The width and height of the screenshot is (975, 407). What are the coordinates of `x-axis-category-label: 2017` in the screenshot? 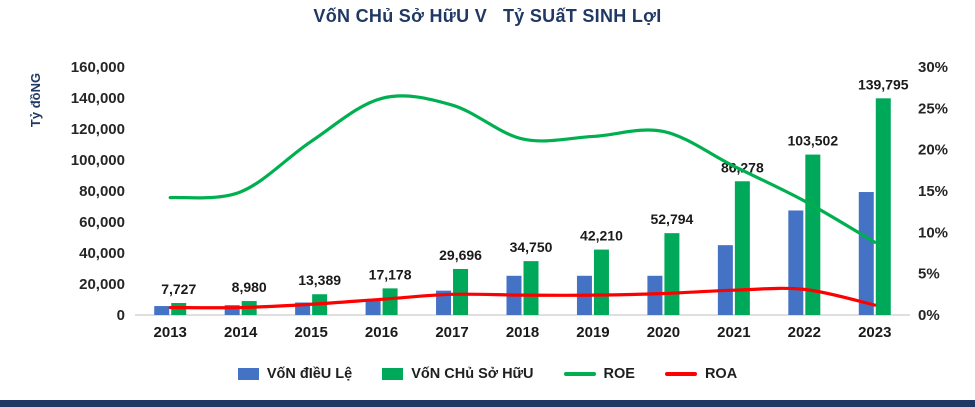 It's located at (451, 332).